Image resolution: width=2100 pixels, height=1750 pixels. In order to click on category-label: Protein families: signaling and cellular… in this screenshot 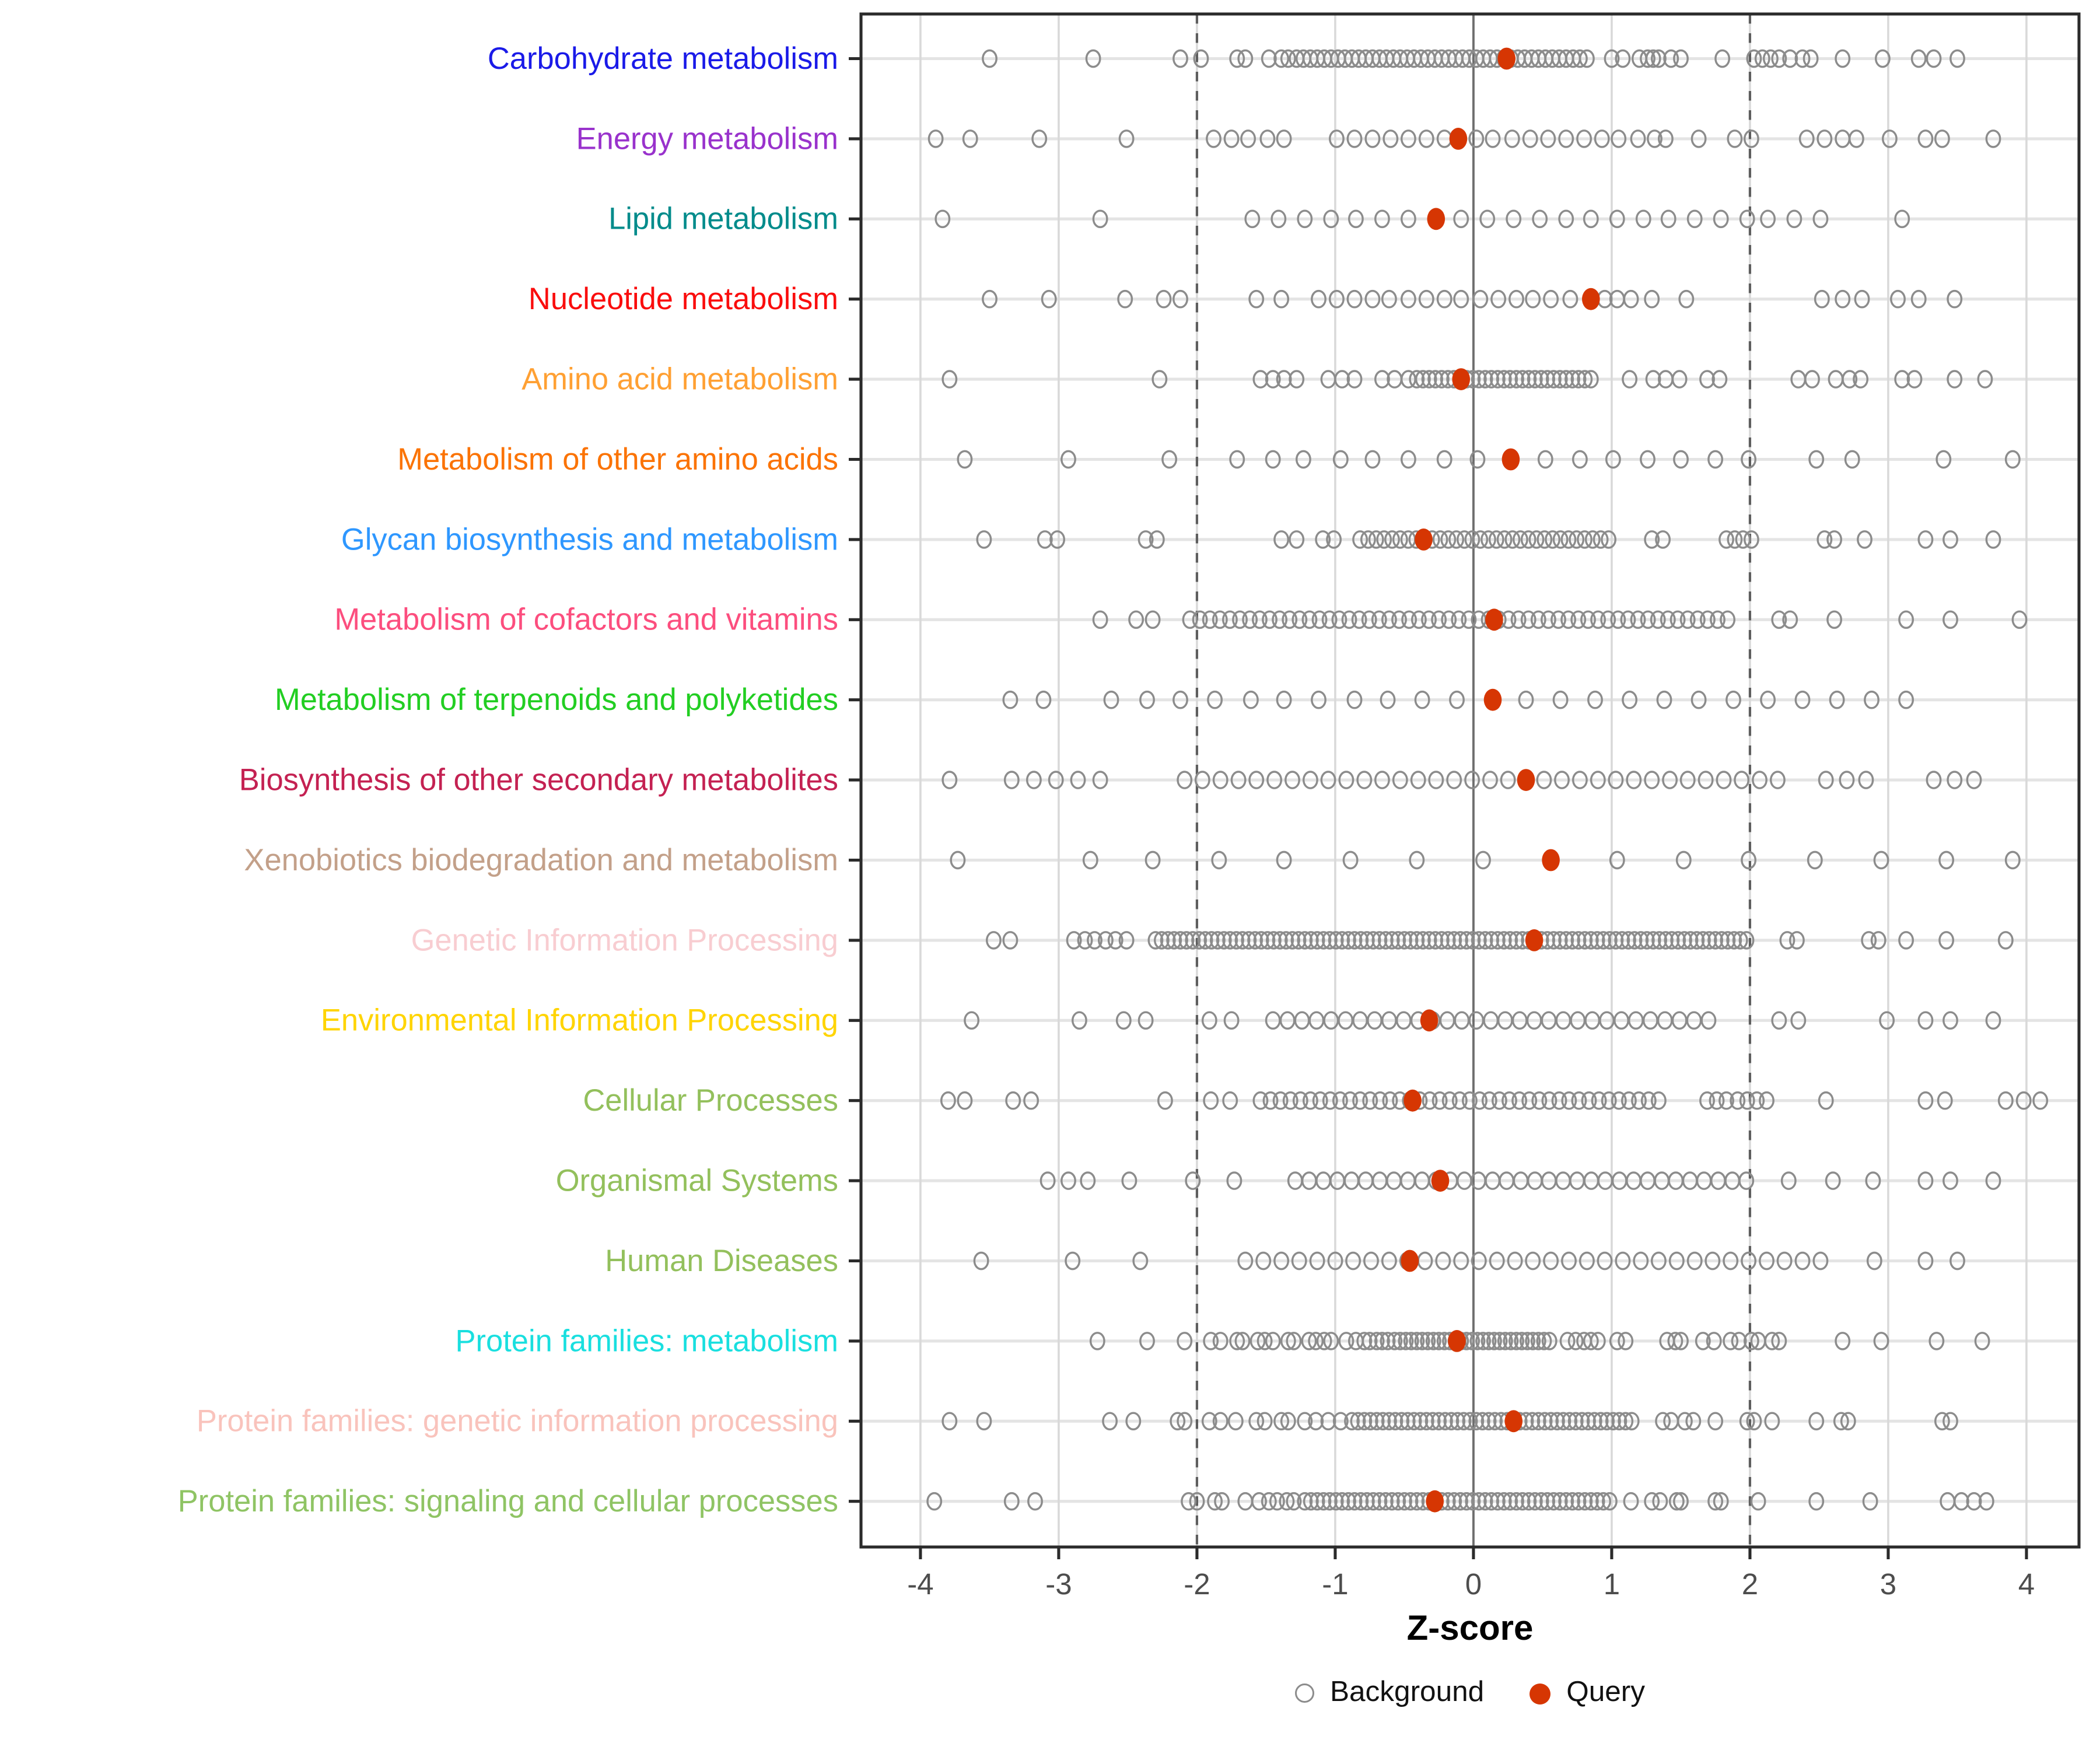, I will do `click(508, 1501)`.